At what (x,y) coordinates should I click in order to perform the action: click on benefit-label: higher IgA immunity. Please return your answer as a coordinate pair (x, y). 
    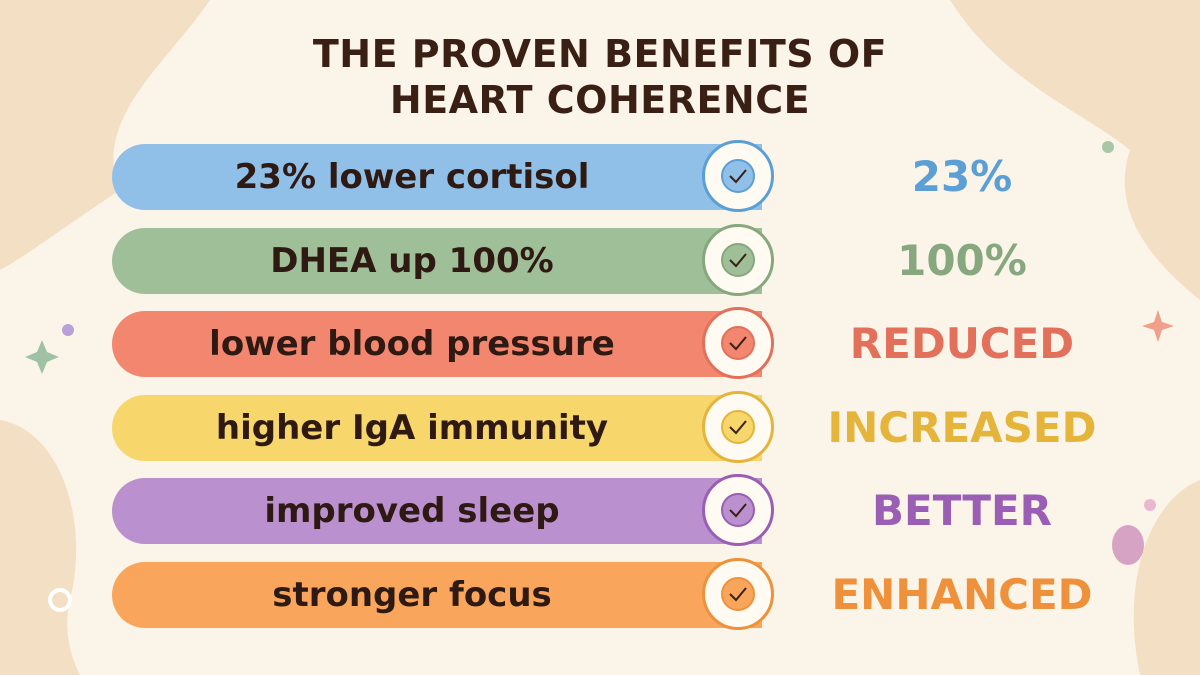
    Looking at the image, I should click on (412, 428).